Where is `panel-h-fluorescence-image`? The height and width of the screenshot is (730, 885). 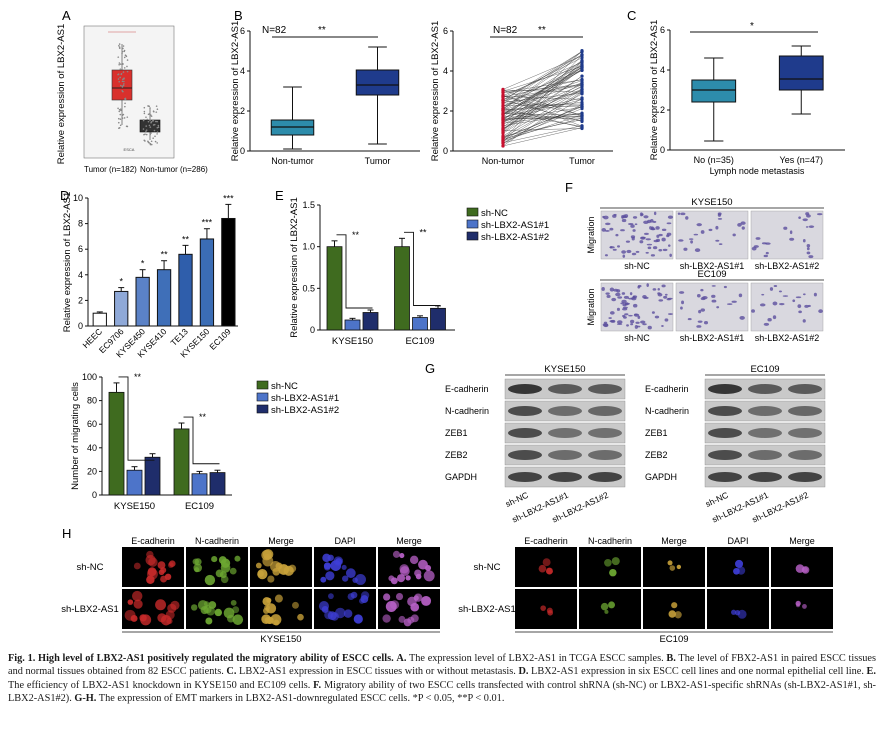
panel-h-fluorescence-image is located at coordinates (281, 609).